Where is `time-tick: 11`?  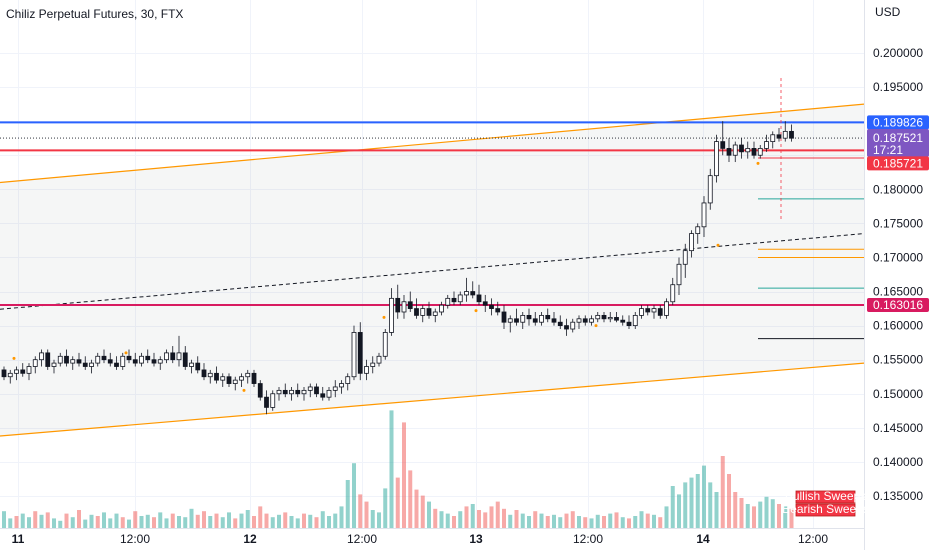 time-tick: 11 is located at coordinates (18, 539).